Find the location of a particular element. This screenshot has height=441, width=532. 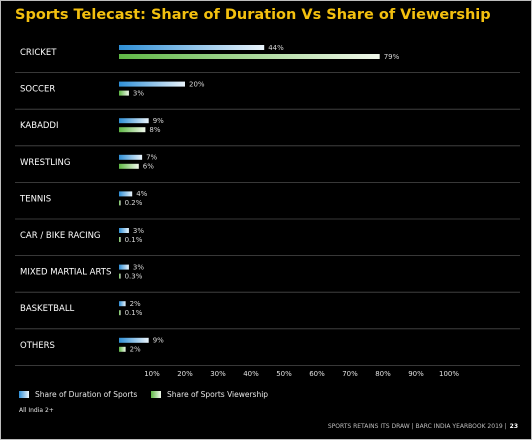

x-tick-label: 20% is located at coordinates (185, 374).